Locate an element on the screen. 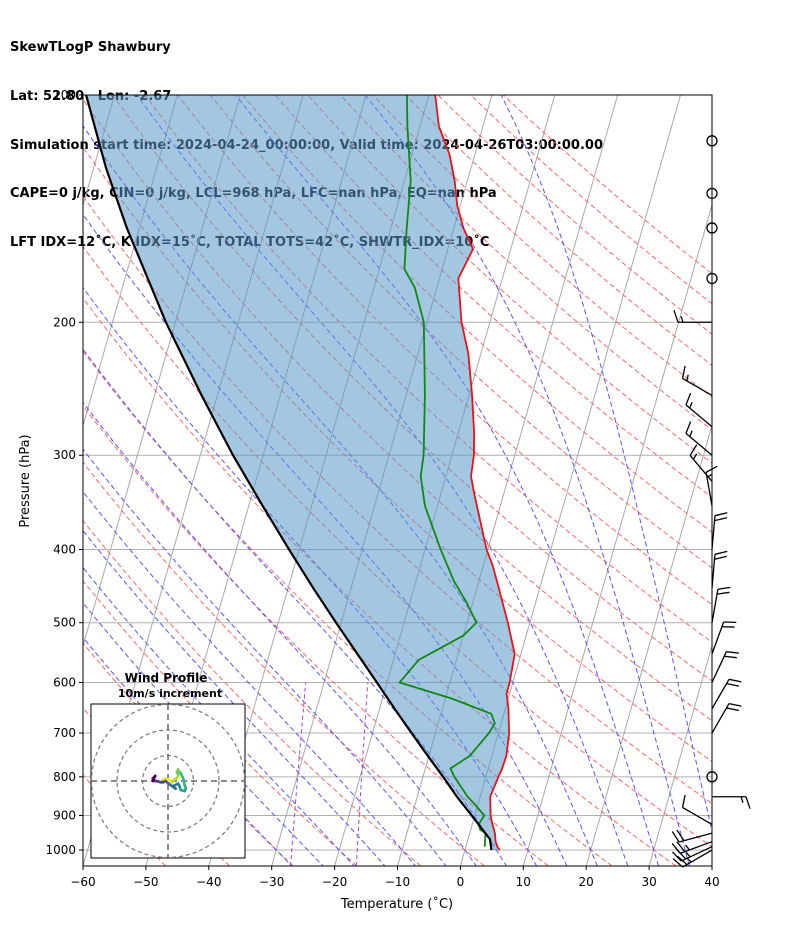 Image resolution: width=794 pixels, height=937 pixels. y-tick-label: 600 is located at coordinates (64, 683).